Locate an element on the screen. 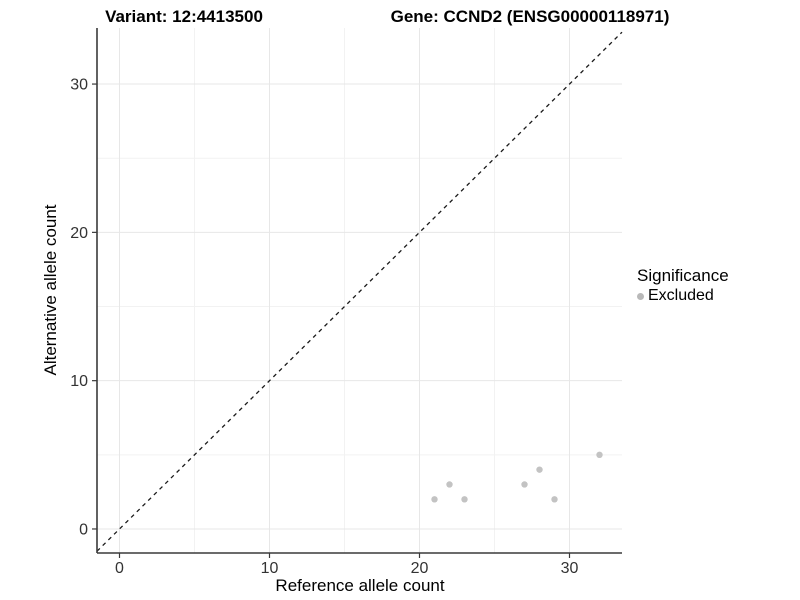 This screenshot has width=800, height=600. y-tick-label: 0 is located at coordinates (83, 529).